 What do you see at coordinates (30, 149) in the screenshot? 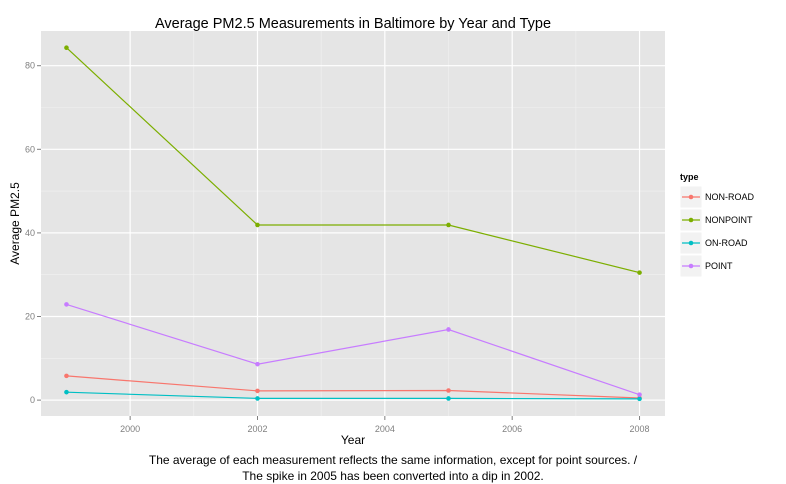
I see `y-tick-label: 60` at bounding box center [30, 149].